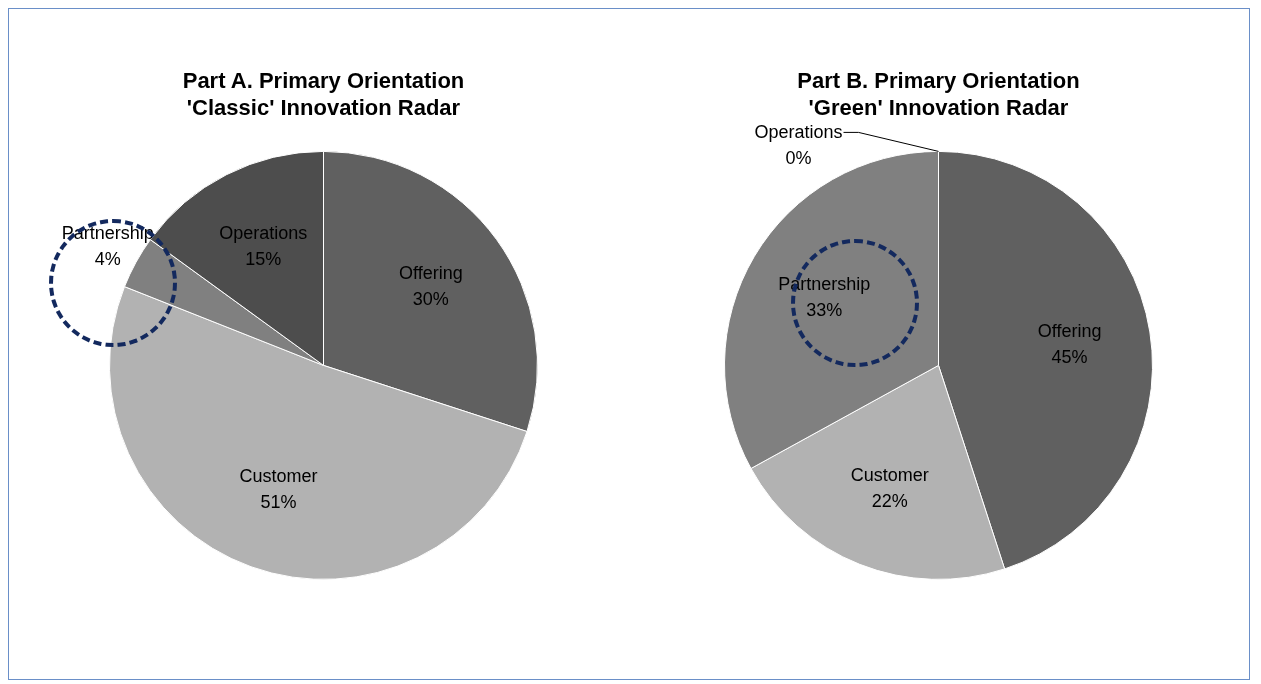 Image resolution: width=1261 pixels, height=684 pixels. I want to click on data-label: 30%, so click(430, 299).